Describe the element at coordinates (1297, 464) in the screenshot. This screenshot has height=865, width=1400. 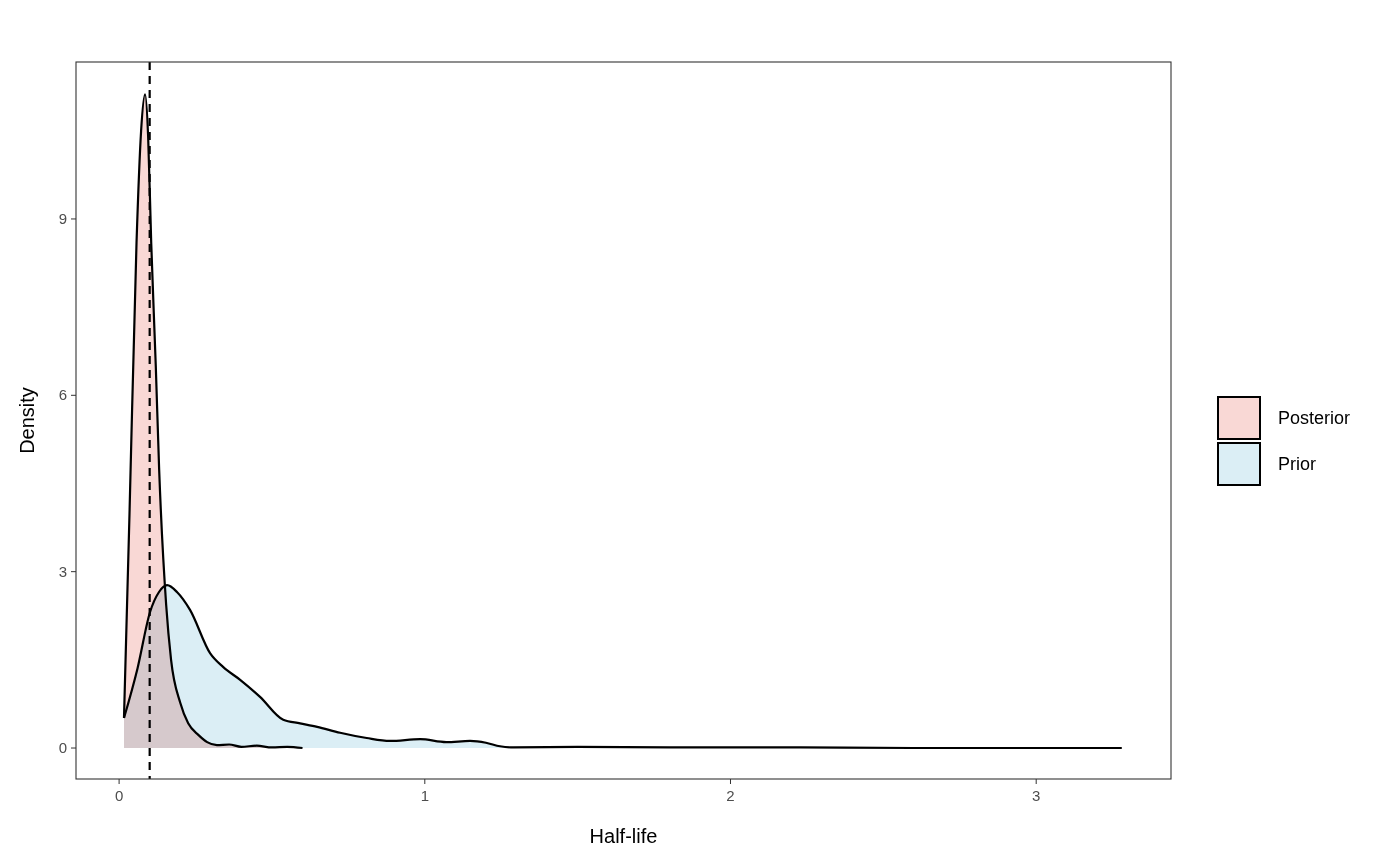
I see `legend-label: Prior` at that location.